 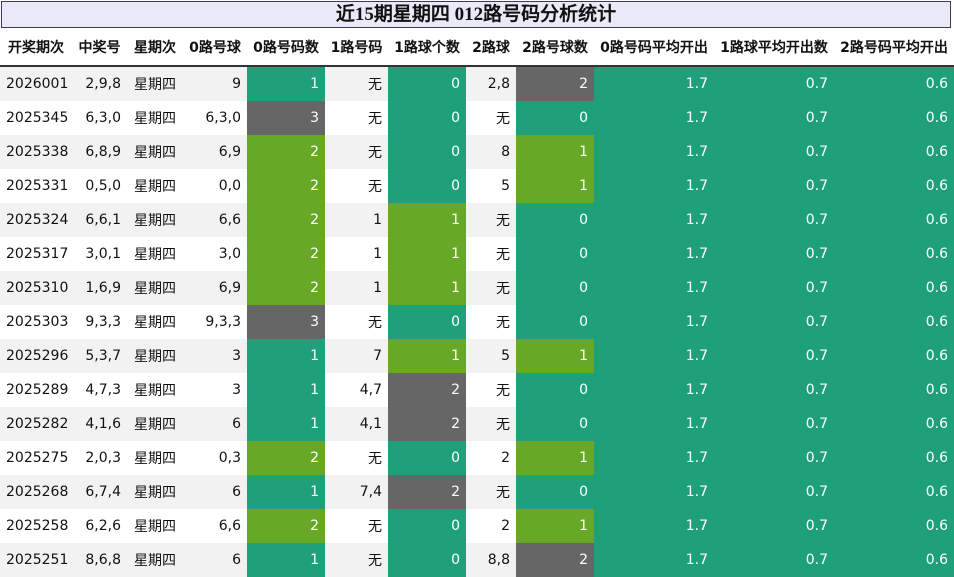 I want to click on table-row: 2025303 9,3,3 星期四 9,3,3 3 无 0 无 0 1.7 0.7 0.6, so click(x=477, y=322).